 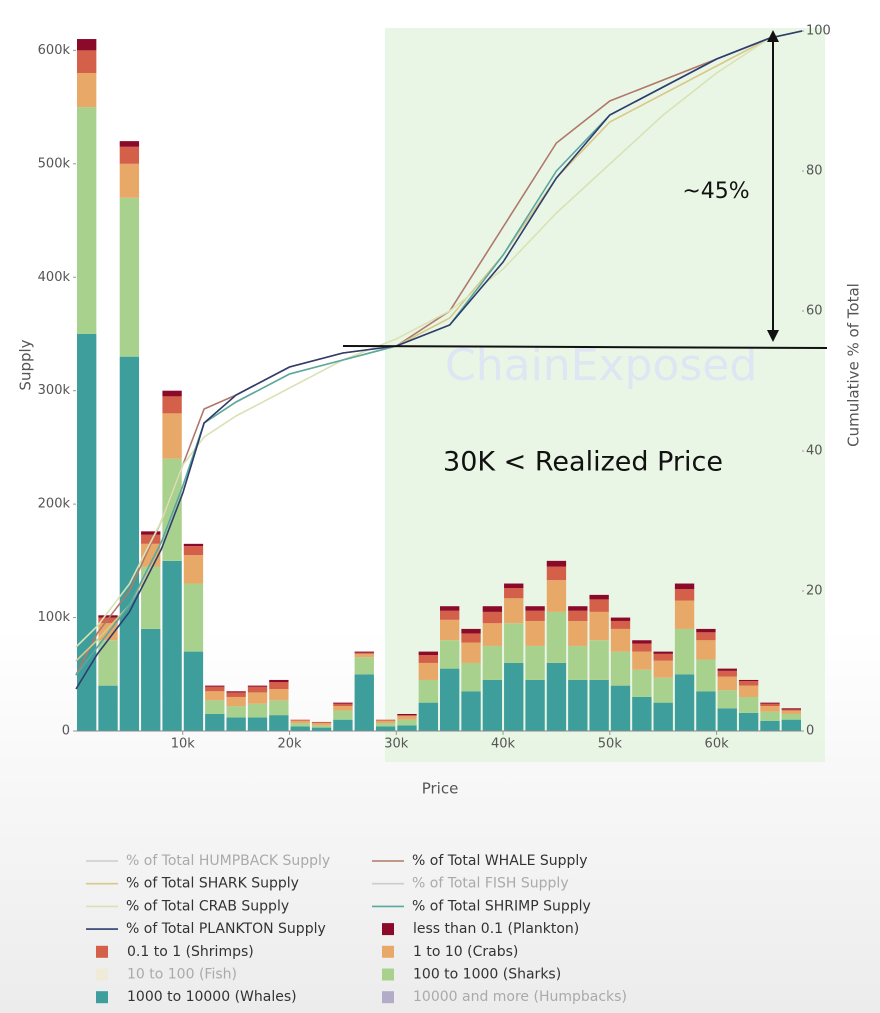 I want to click on legend-label: 1000 to 10000 (Whales), so click(x=212, y=997).